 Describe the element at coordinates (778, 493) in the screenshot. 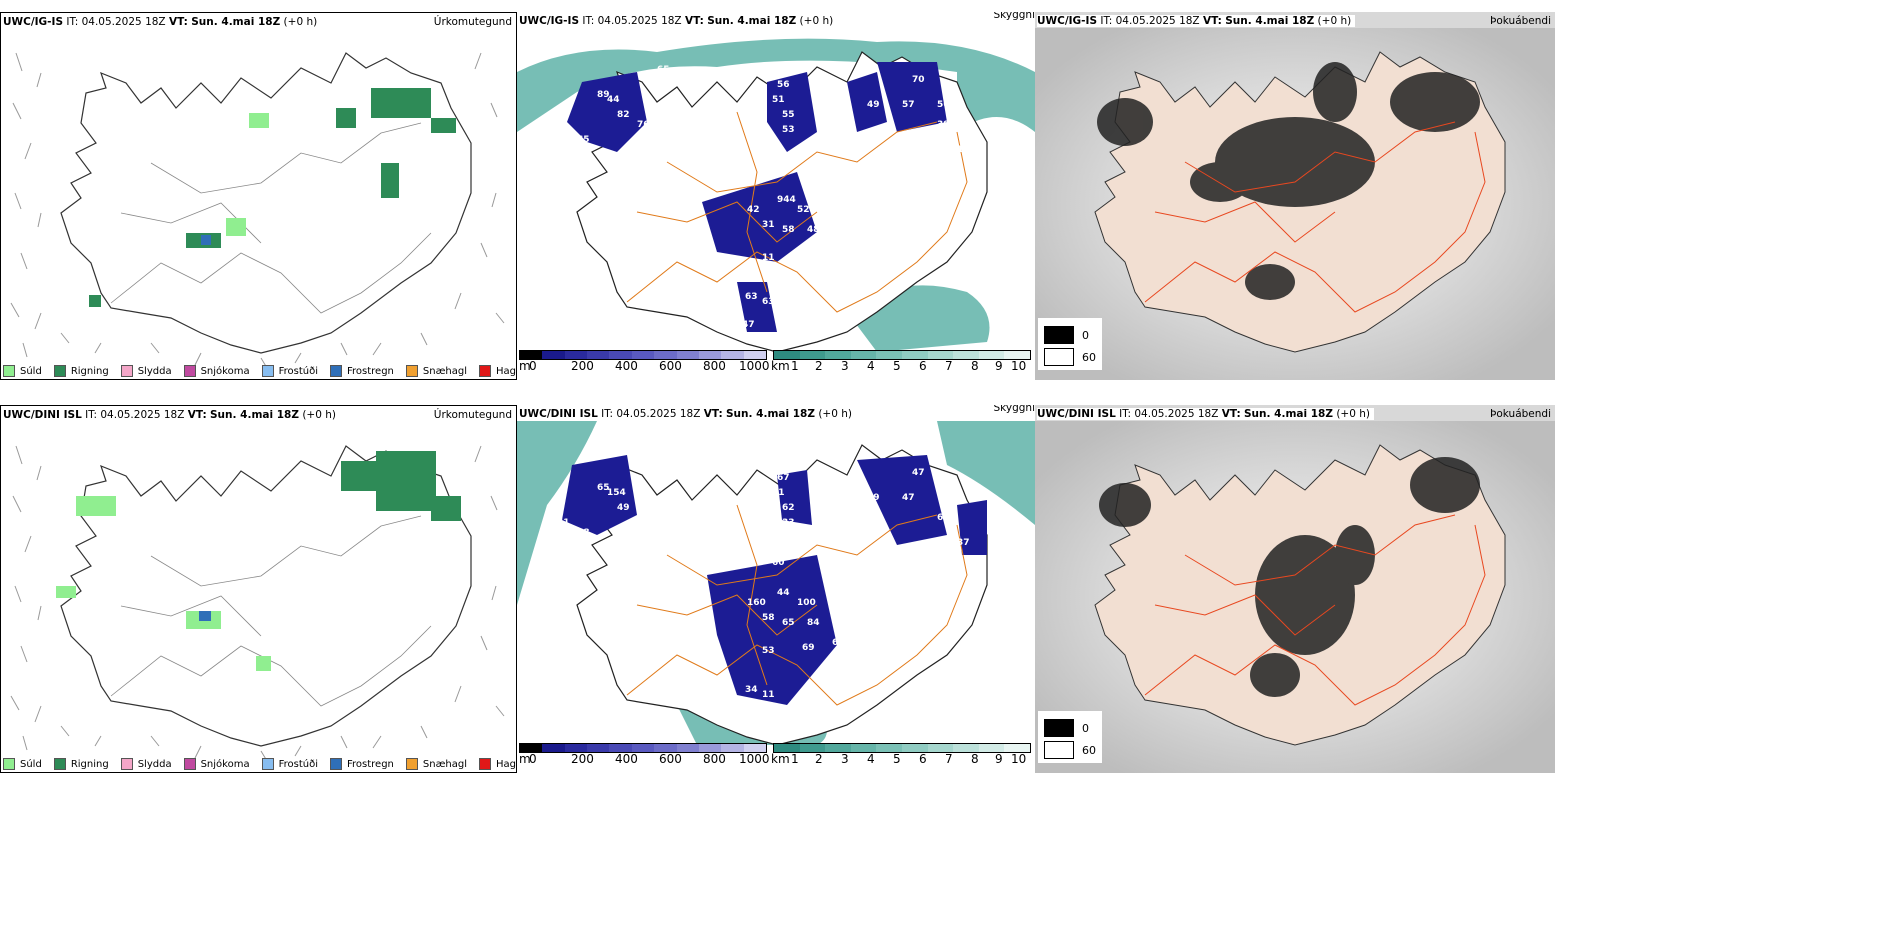

I see `ceiling-value-label: 61` at that location.